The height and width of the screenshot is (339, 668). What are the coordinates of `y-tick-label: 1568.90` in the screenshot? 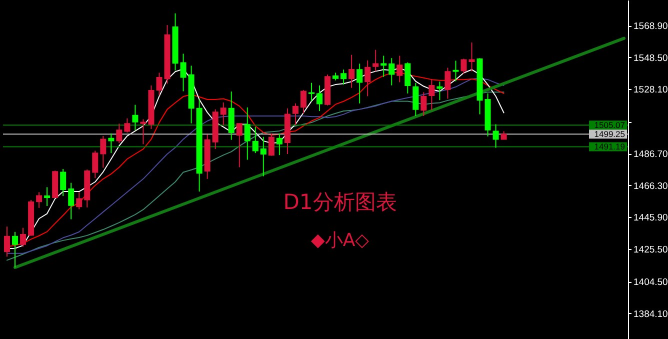 It's located at (651, 26).